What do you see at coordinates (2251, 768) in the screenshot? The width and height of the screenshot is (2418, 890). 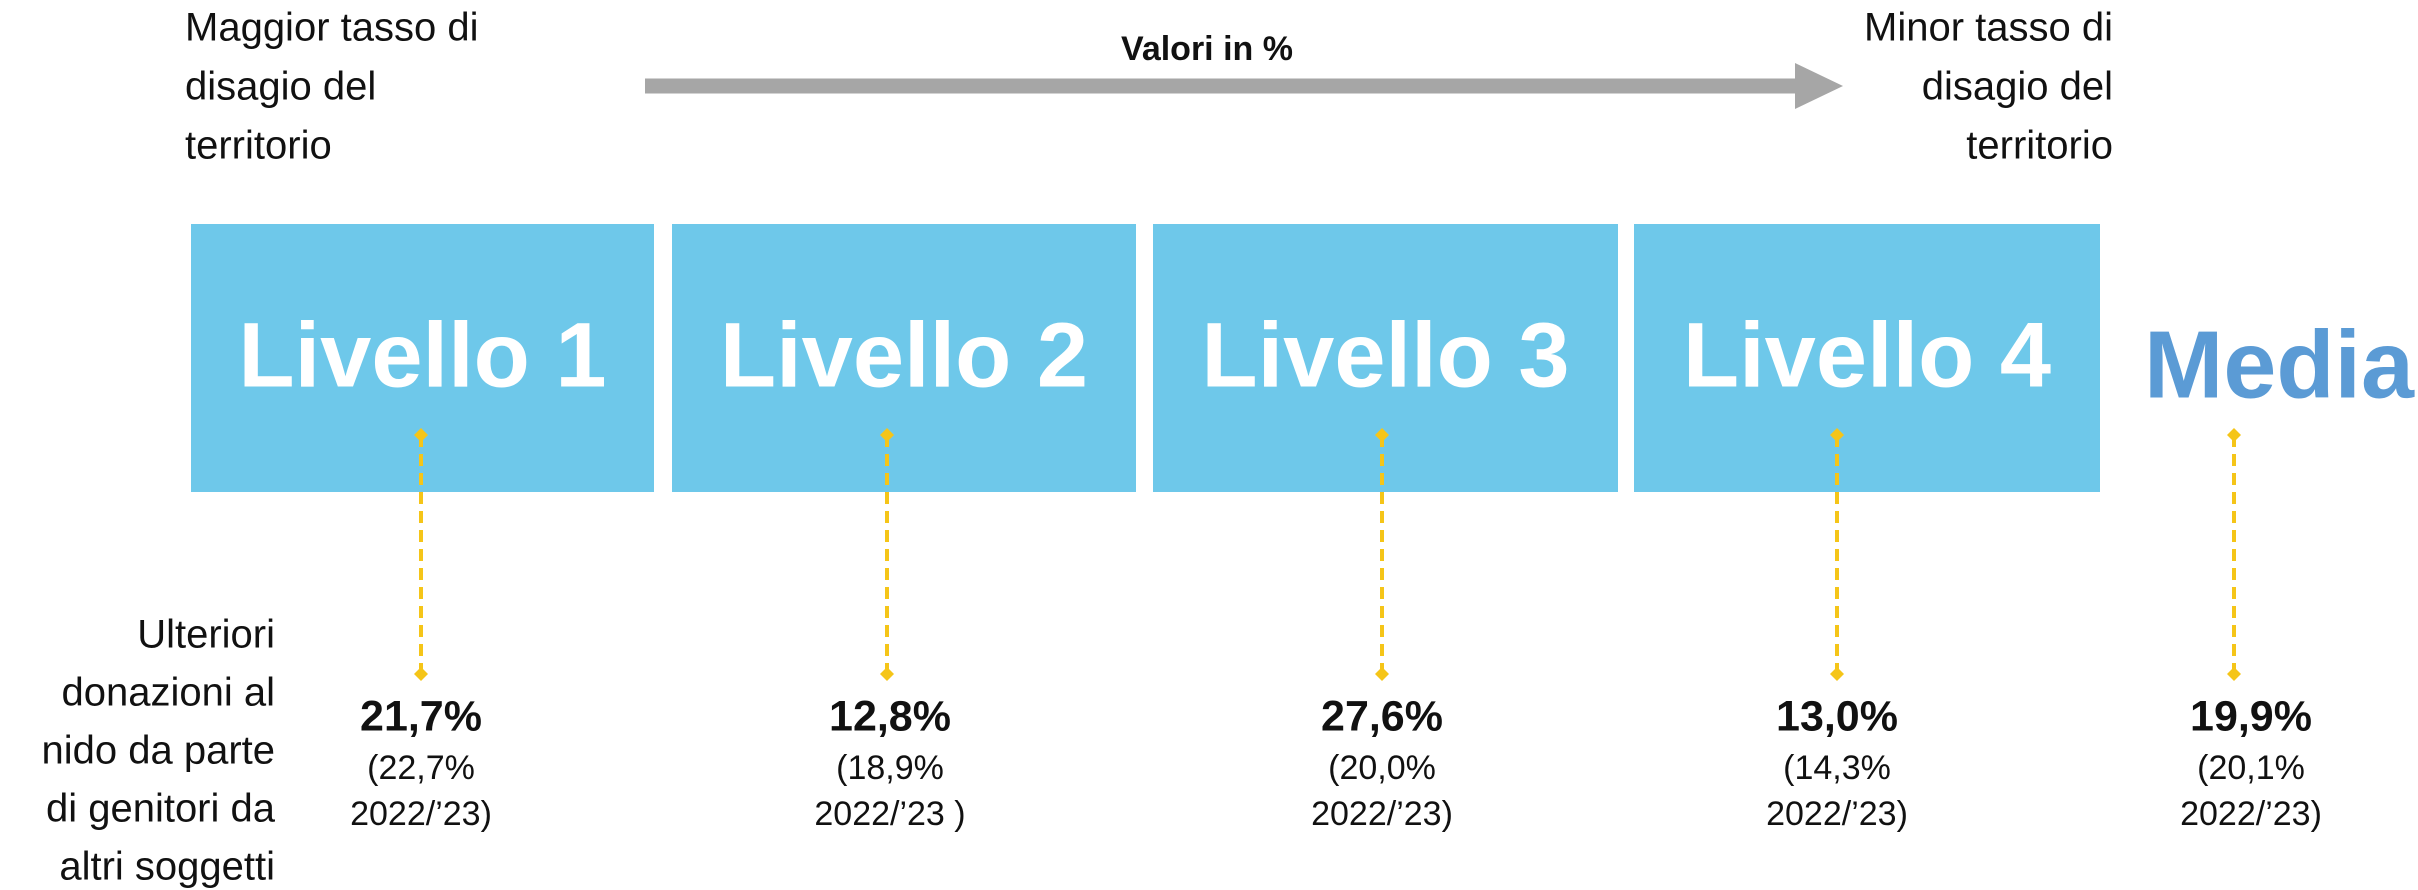 I see `previous-value: (20,1%` at bounding box center [2251, 768].